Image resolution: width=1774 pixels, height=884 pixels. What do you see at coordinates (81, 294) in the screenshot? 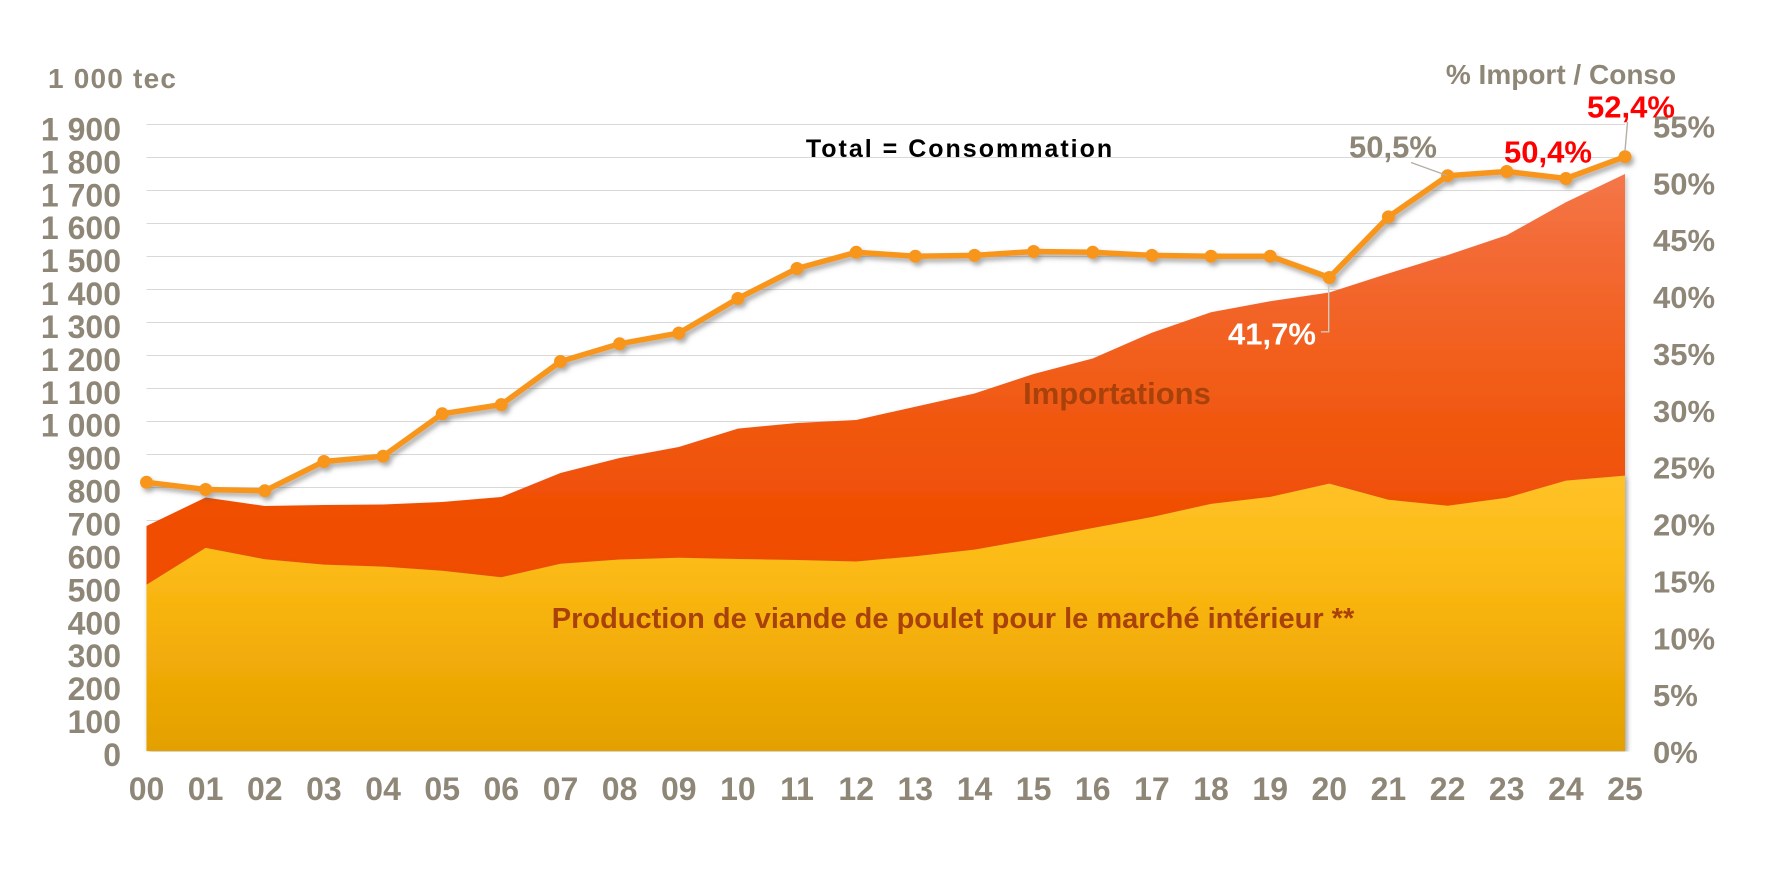
I see `svg-text: 1 400` at bounding box center [81, 294].